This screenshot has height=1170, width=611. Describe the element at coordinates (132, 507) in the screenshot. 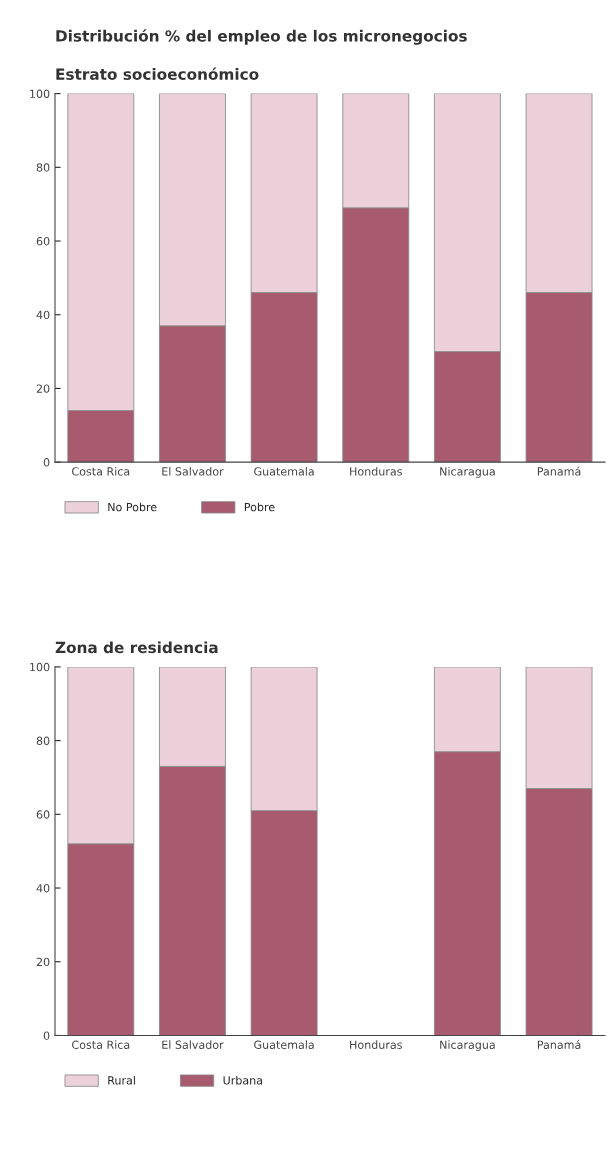

I see `legend-label: No Pobre` at that location.